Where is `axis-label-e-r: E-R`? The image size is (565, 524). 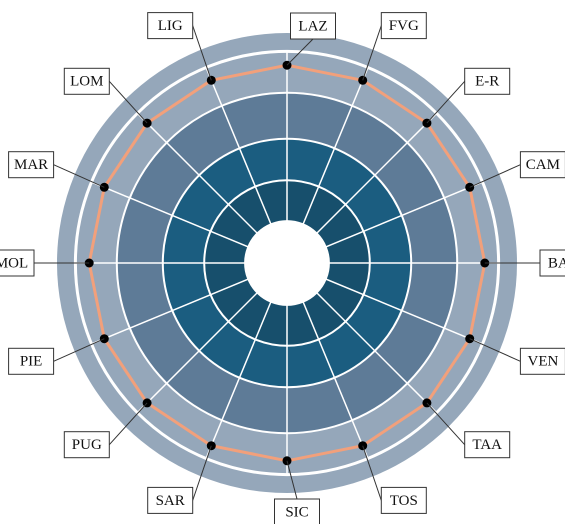
axis-label-e-r: E-R is located at coordinates (487, 81).